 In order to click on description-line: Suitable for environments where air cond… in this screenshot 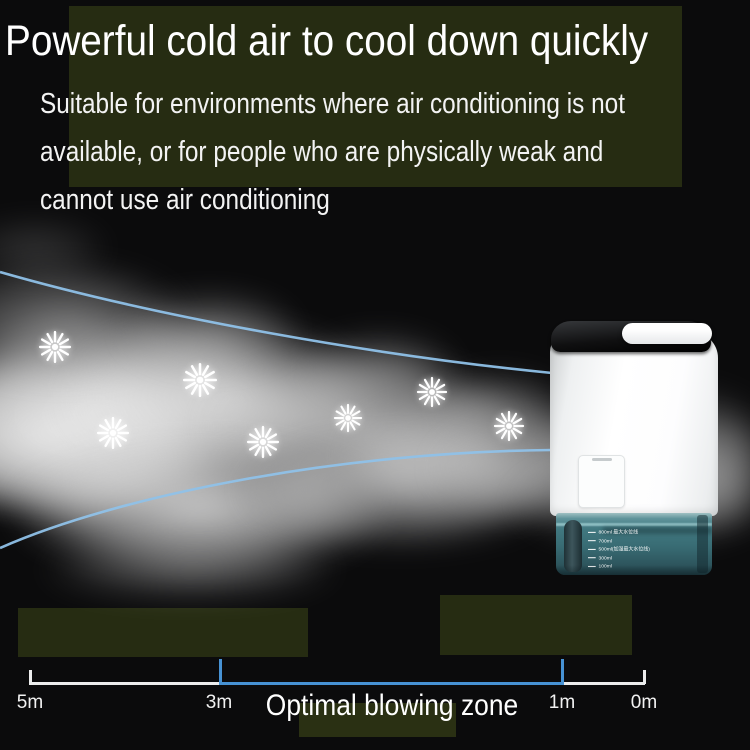, I will do `click(332, 104)`.